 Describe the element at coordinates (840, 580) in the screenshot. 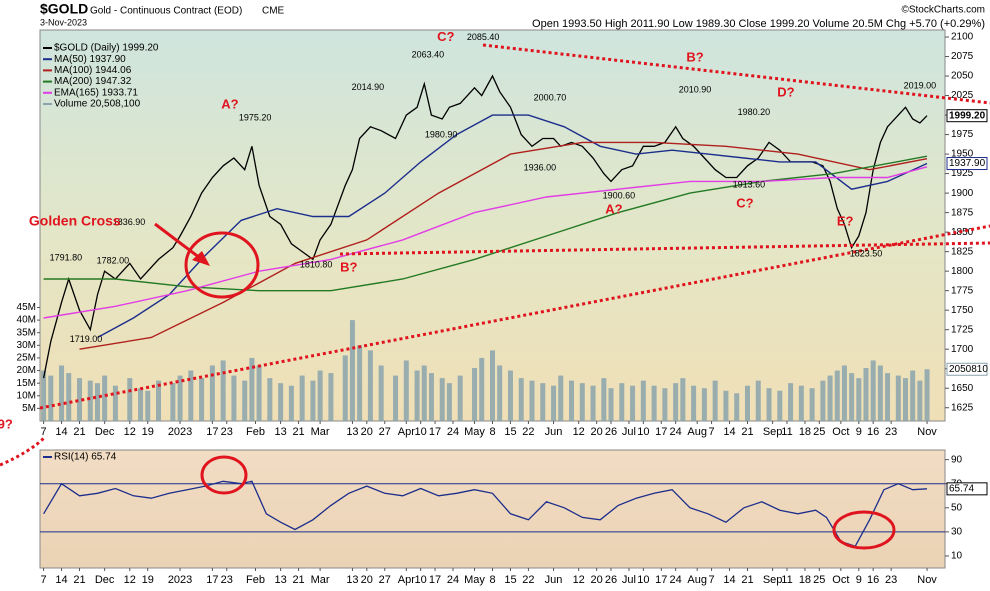

I see `x-tick-label: Oct` at that location.